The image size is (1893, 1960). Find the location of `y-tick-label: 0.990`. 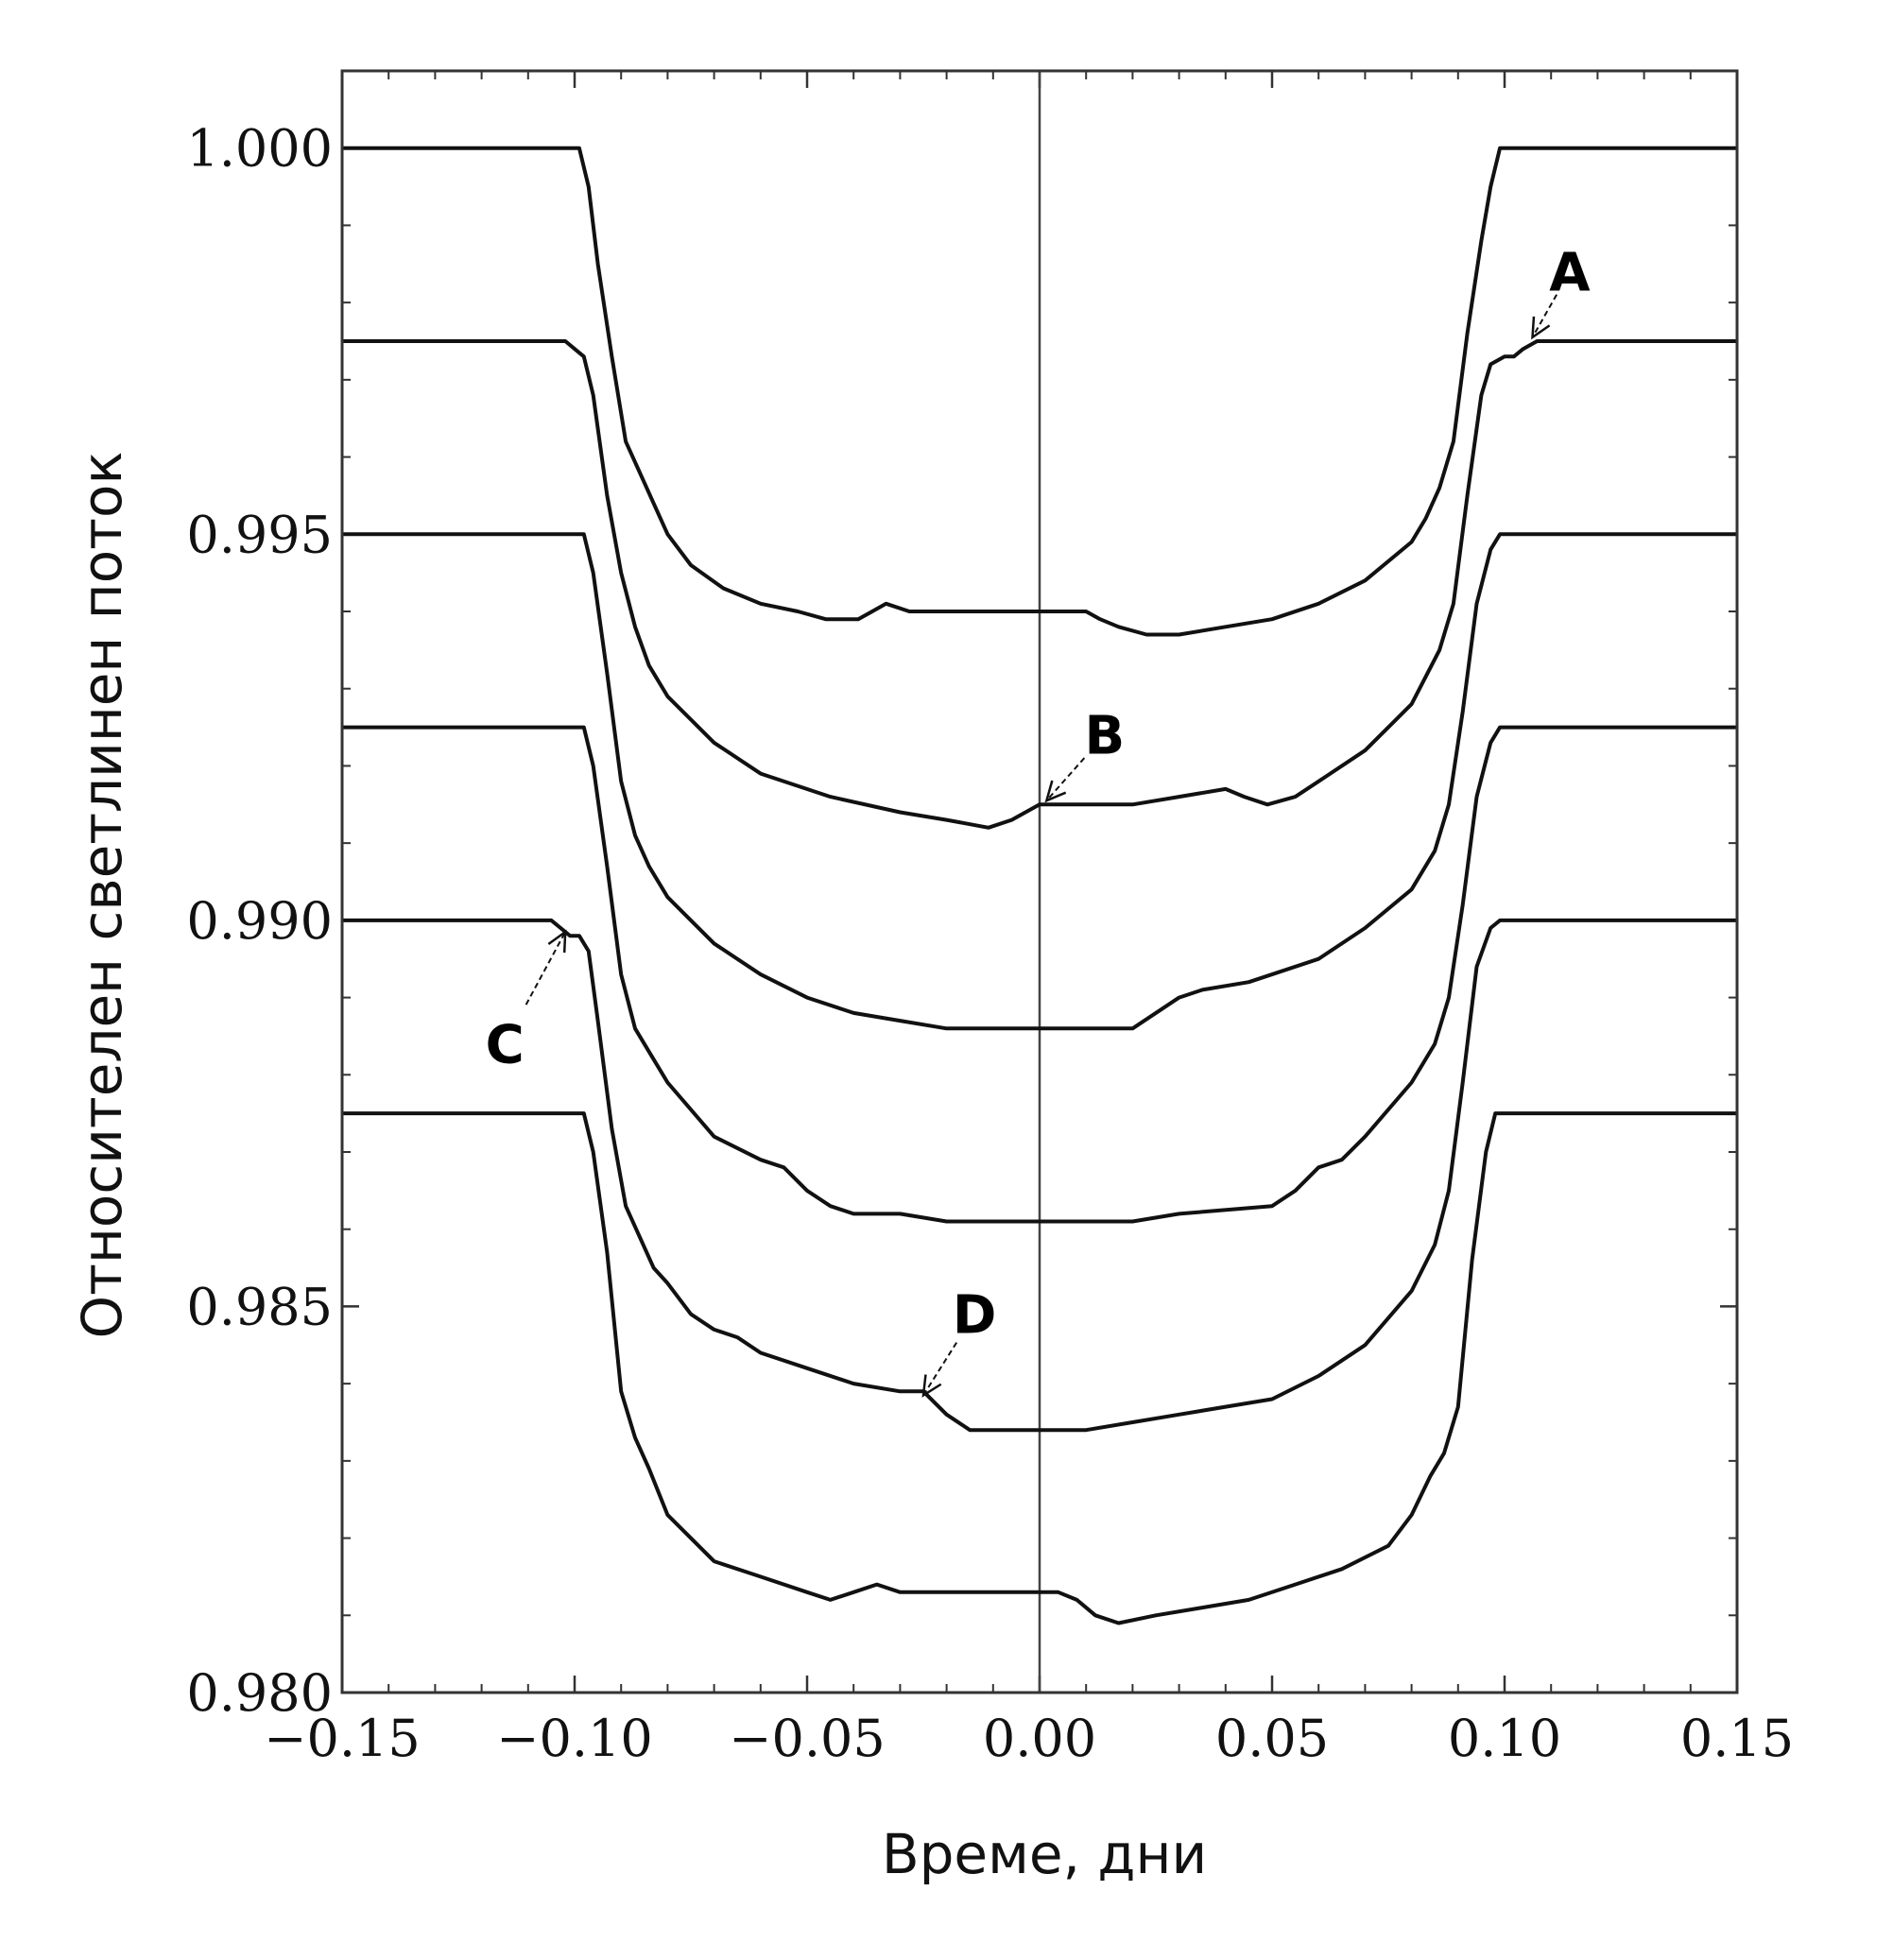

y-tick-label: 0.990 is located at coordinates (259, 921).